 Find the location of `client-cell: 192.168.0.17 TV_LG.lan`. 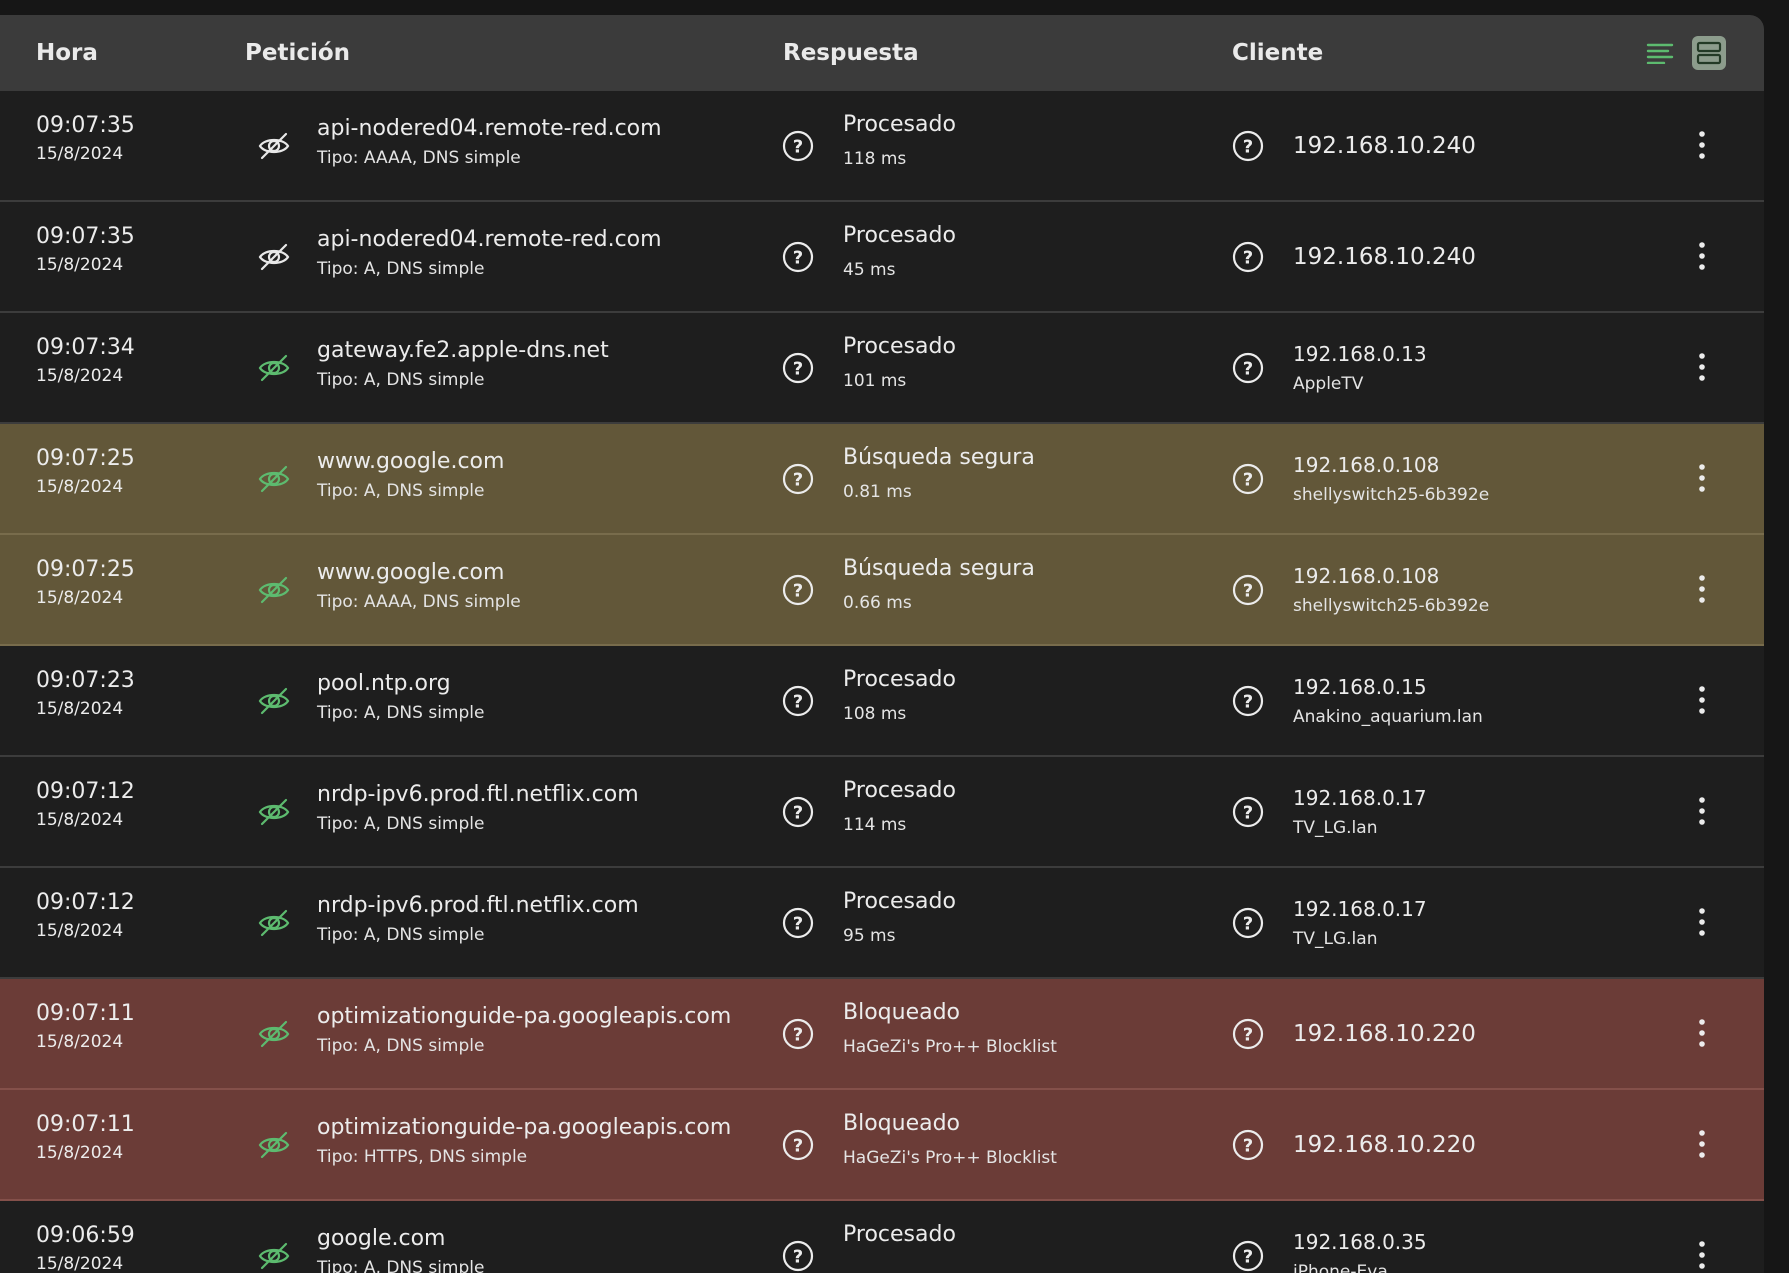

client-cell: 192.168.0.17 TV_LG.lan is located at coordinates (1360, 922).